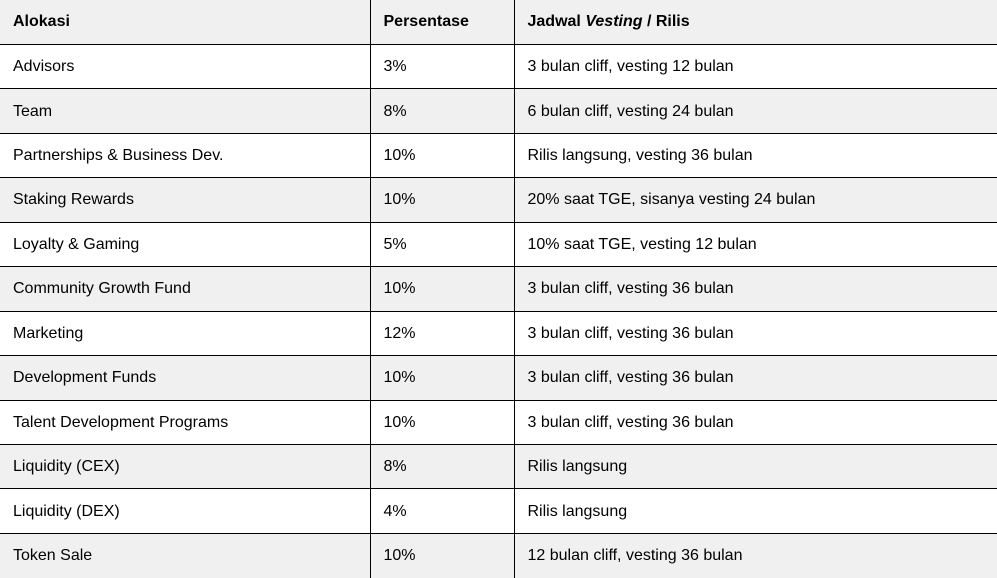 This screenshot has height=578, width=997. What do you see at coordinates (185, 200) in the screenshot?
I see `cell-alokasi: Staking Rewards` at bounding box center [185, 200].